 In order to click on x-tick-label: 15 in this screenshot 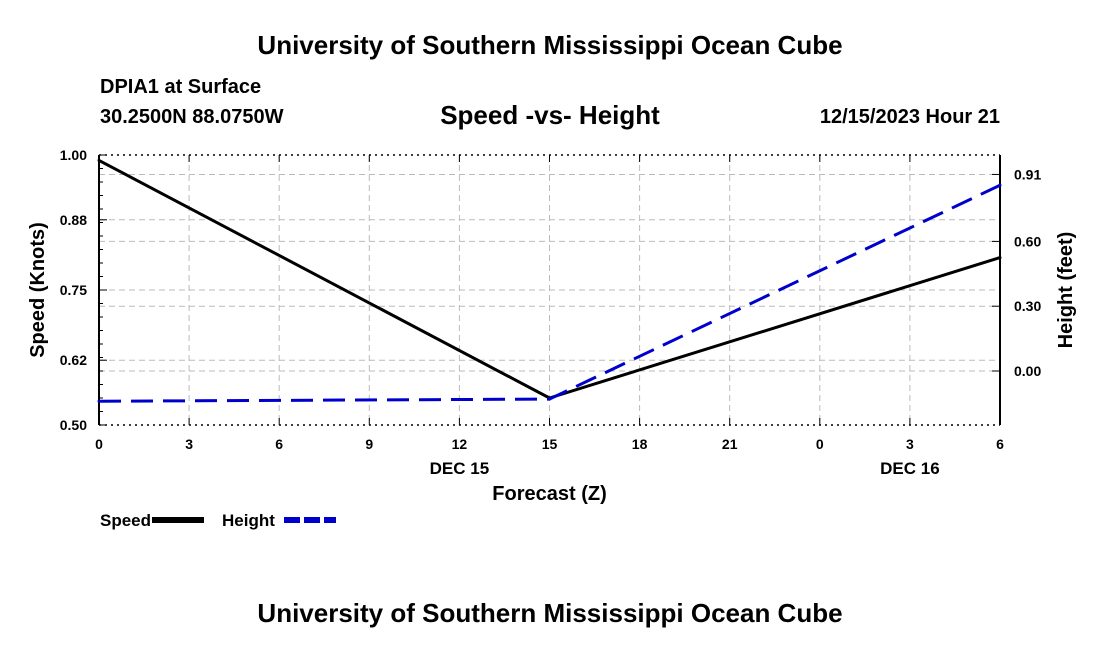, I will do `click(550, 444)`.